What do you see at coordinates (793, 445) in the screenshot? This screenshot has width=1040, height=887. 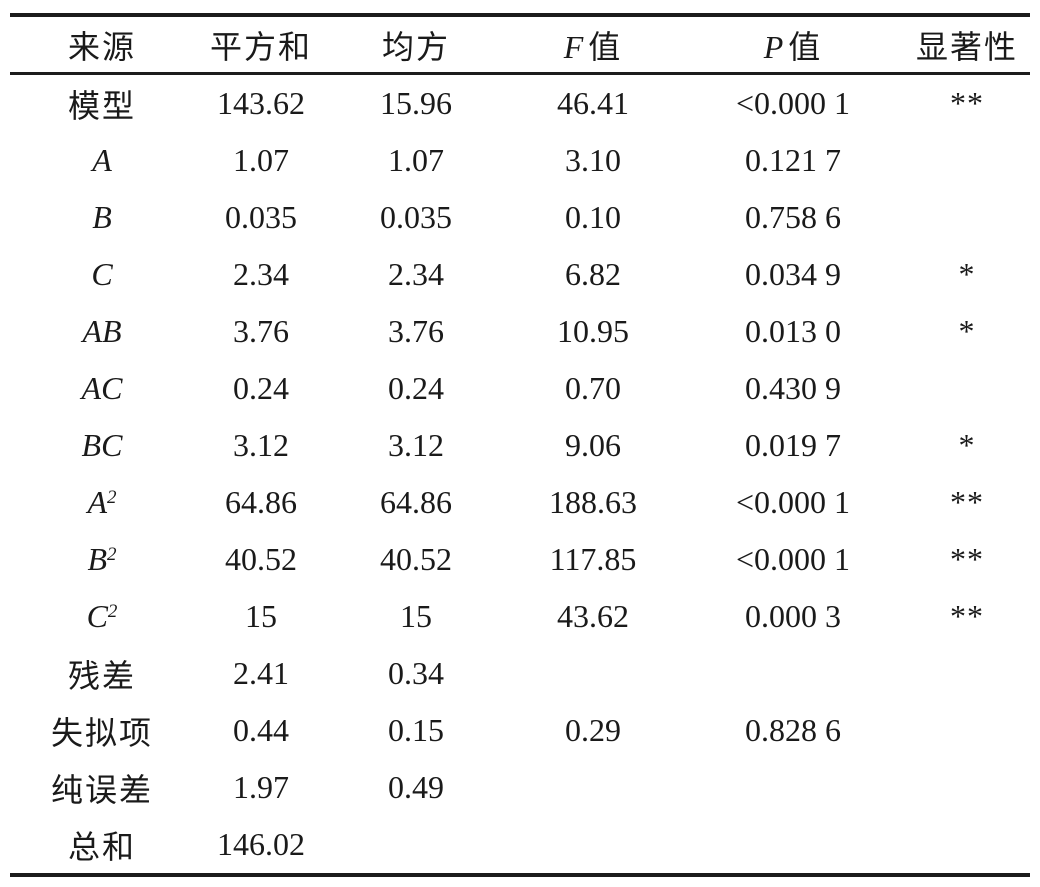 I see `cell-p-value: 0.019 7` at bounding box center [793, 445].